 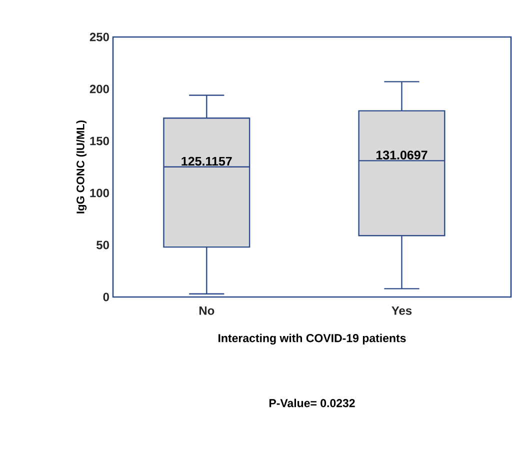 What do you see at coordinates (99, 37) in the screenshot?
I see `y-tick-label: 250` at bounding box center [99, 37].